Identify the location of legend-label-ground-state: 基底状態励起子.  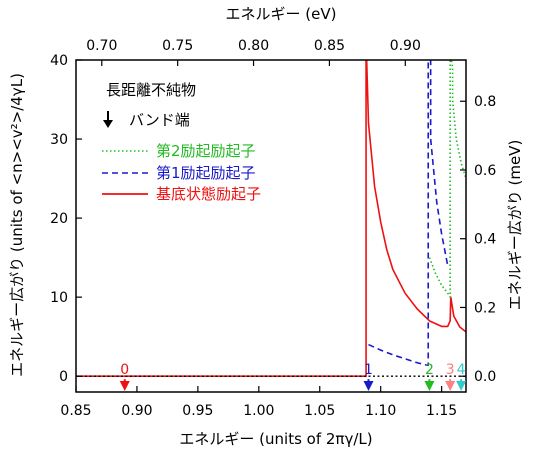
(208, 194).